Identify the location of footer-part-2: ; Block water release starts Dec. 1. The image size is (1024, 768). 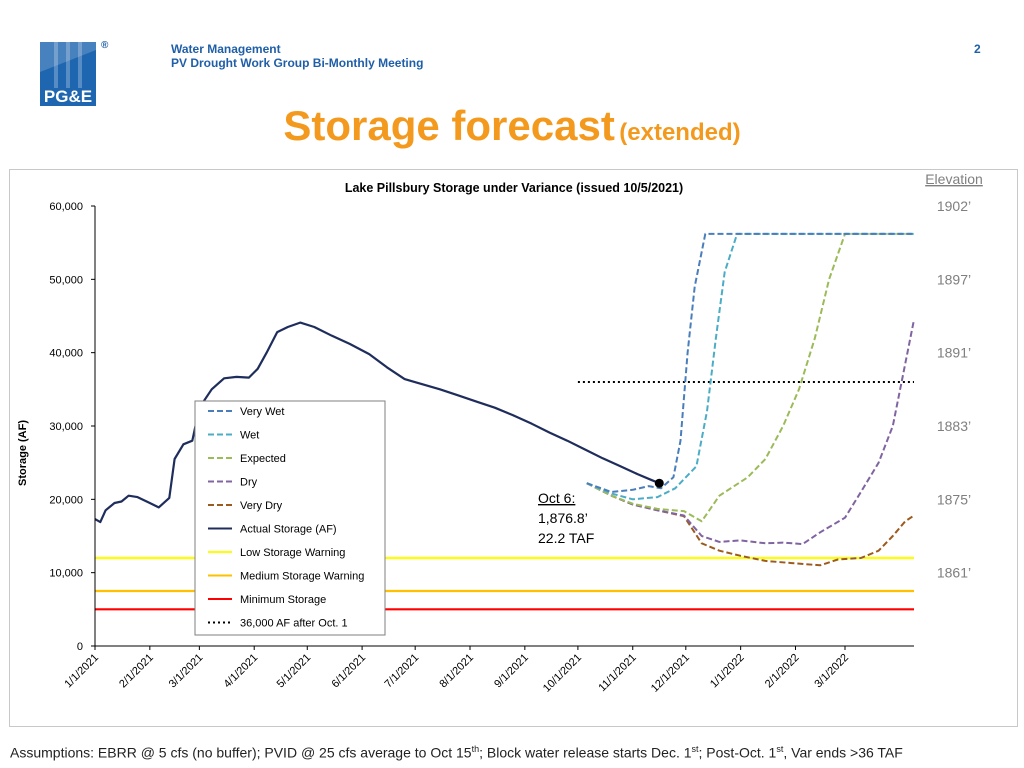
(585, 752).